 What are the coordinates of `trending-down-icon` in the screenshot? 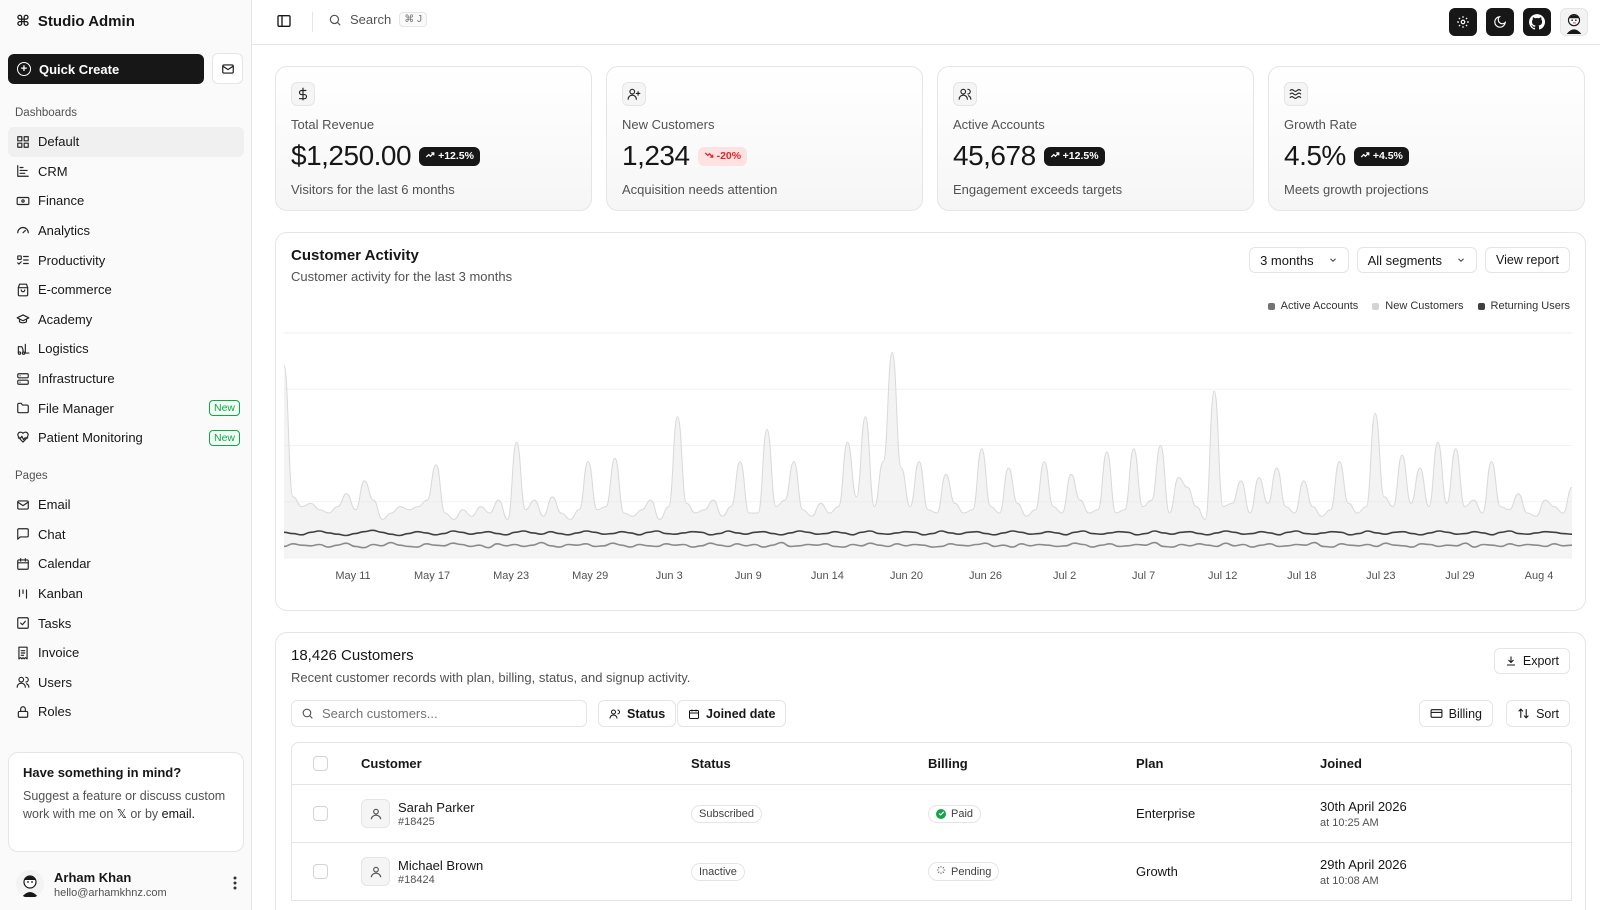 It's located at (709, 156).